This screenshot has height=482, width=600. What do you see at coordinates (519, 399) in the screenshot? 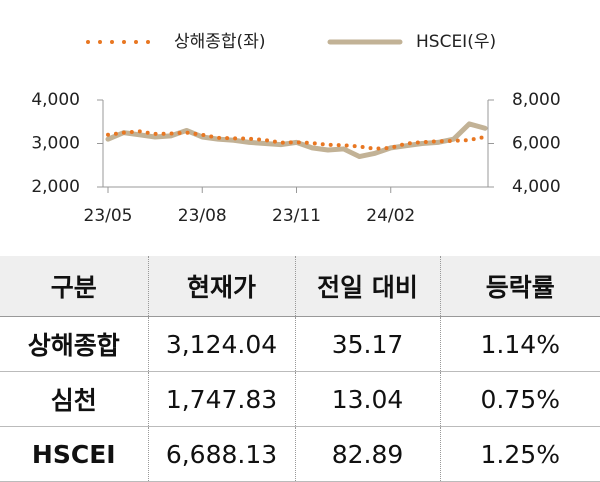
I see `table-cell: 0.75%` at bounding box center [519, 399].